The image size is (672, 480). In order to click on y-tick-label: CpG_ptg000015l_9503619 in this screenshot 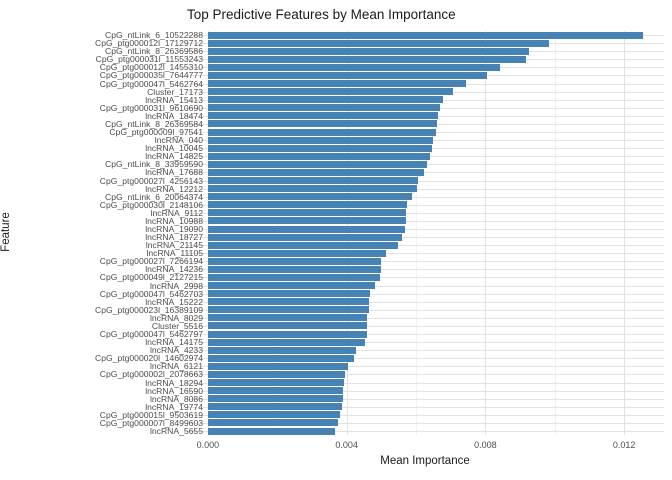, I will do `click(151, 414)`.